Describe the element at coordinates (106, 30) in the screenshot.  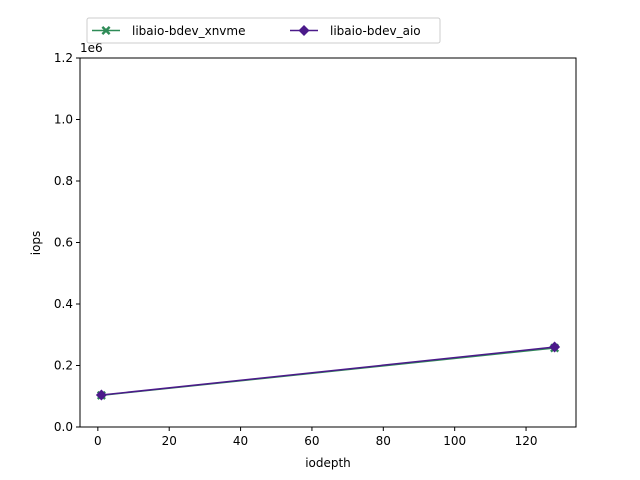
I see `legend-marker-xnvme-icon` at that location.